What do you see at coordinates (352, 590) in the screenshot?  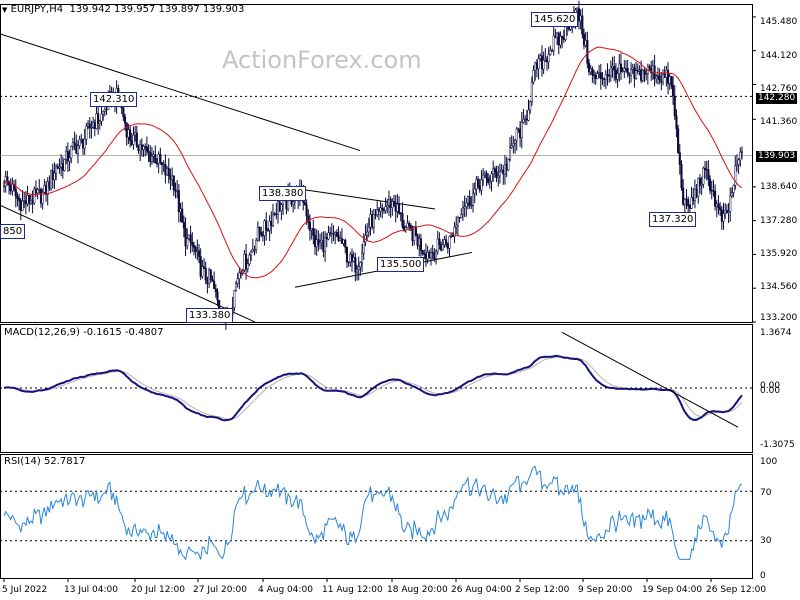 I see `x-axis-tick: 11 Aug 12:00` at bounding box center [352, 590].